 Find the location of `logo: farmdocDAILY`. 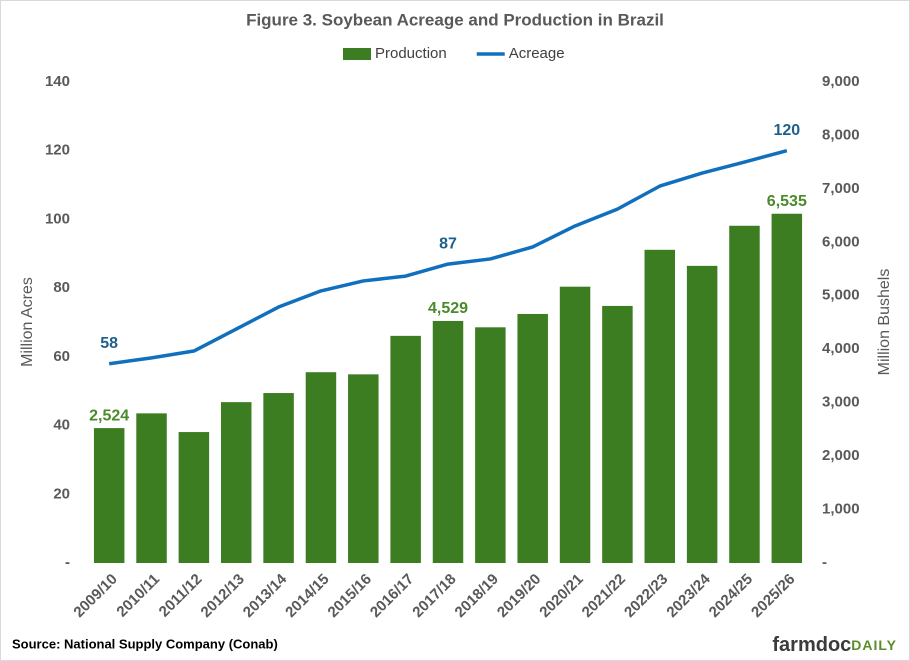

logo: farmdocDAILY is located at coordinates (834, 645).